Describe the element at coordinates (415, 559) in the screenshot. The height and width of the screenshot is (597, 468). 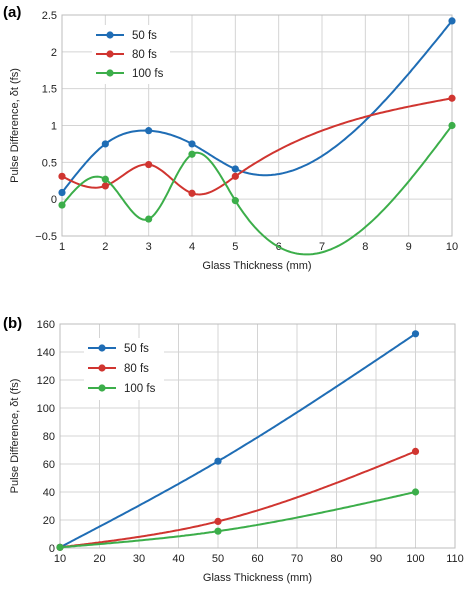
I see `x-tick-label: 100` at that location.